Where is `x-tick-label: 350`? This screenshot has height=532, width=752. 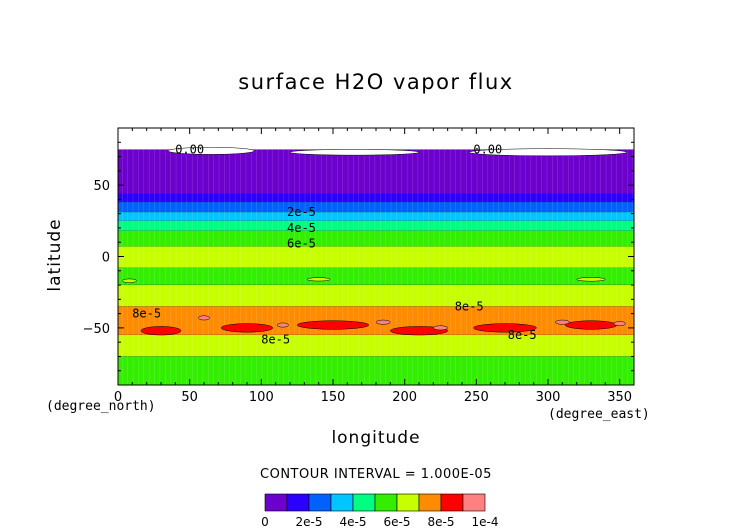 x-tick-label: 350 is located at coordinates (619, 397).